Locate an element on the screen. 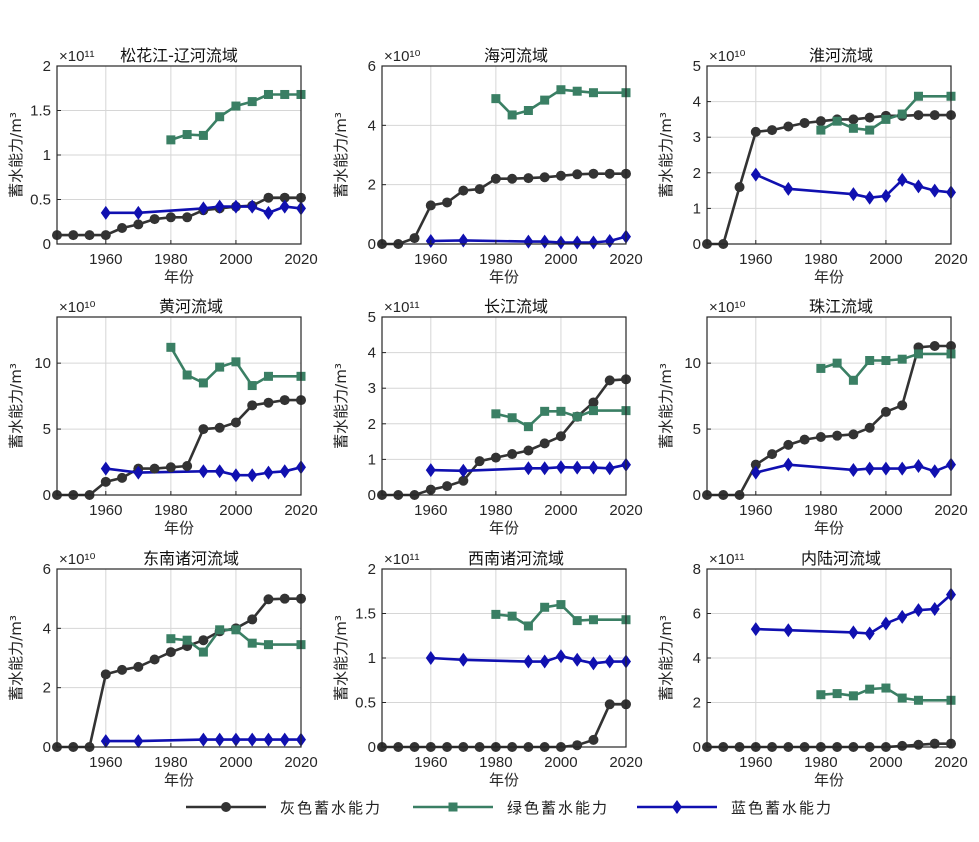 Image resolution: width=979 pixels, height=842 pixels. y-tick-label: 2 is located at coordinates (697, 703).